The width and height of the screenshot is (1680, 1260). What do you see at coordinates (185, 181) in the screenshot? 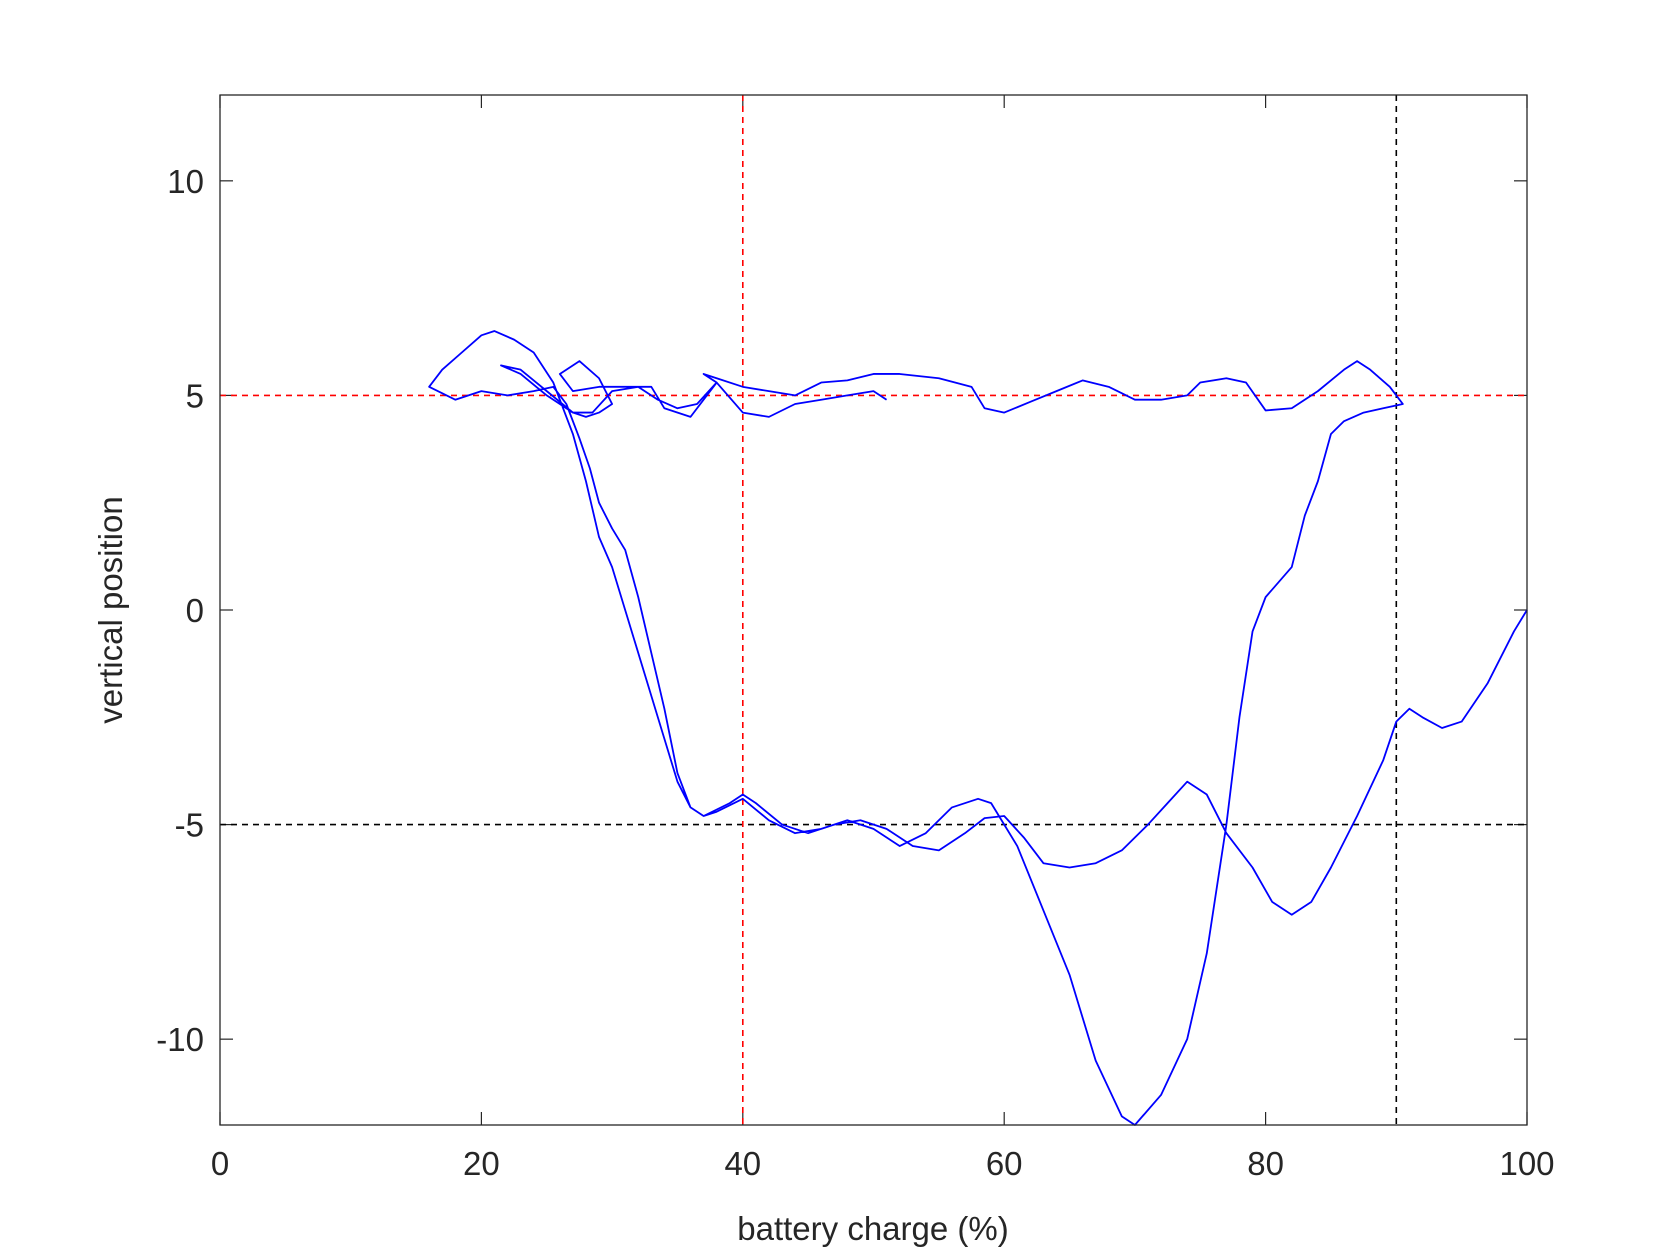
I see `y-tick-label: 10` at bounding box center [185, 181].